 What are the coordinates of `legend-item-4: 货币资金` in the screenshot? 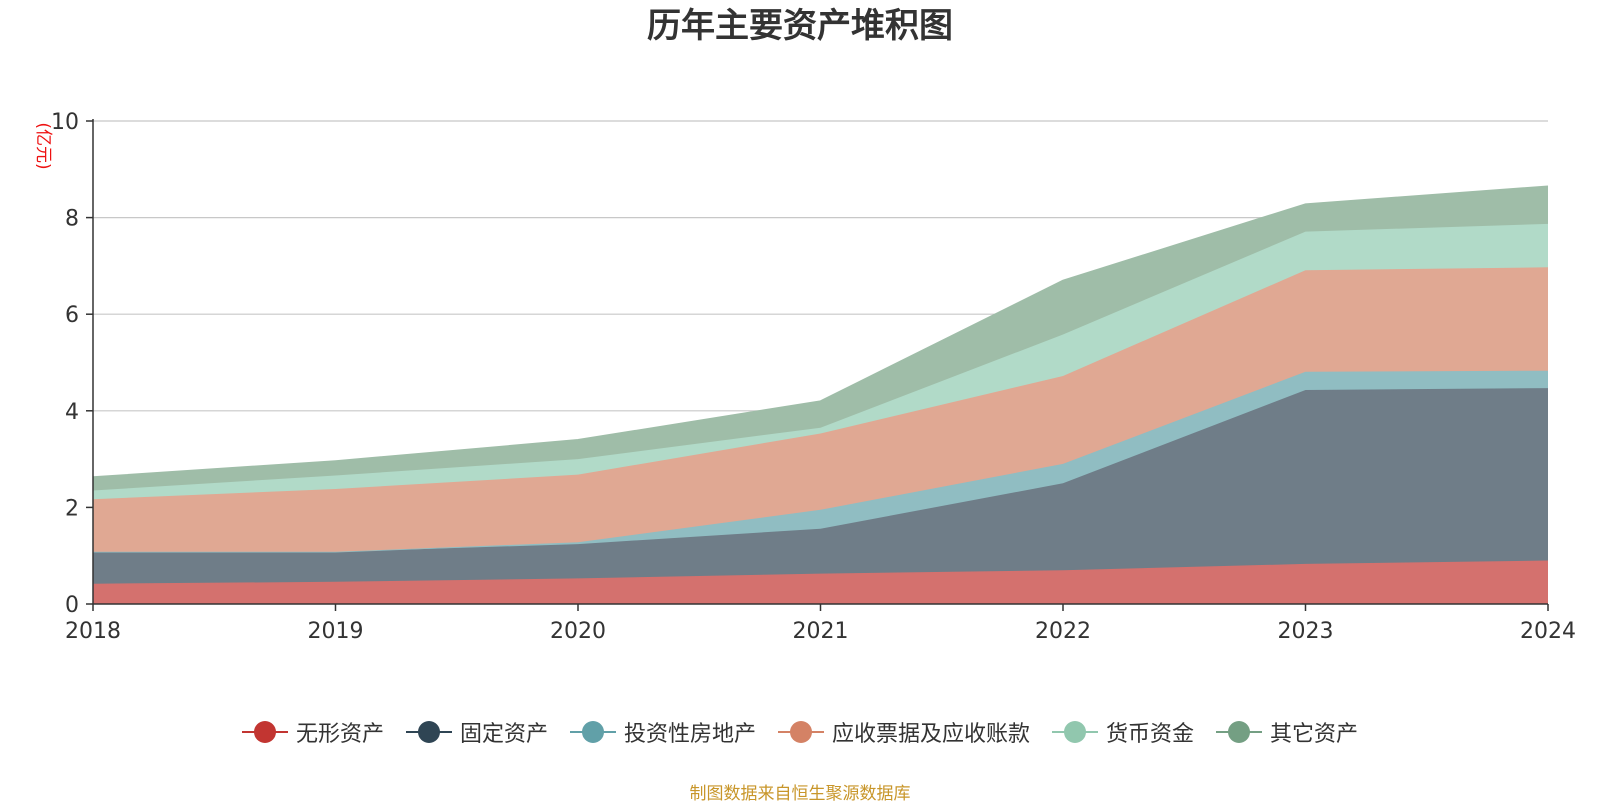 It's located at (1123, 732).